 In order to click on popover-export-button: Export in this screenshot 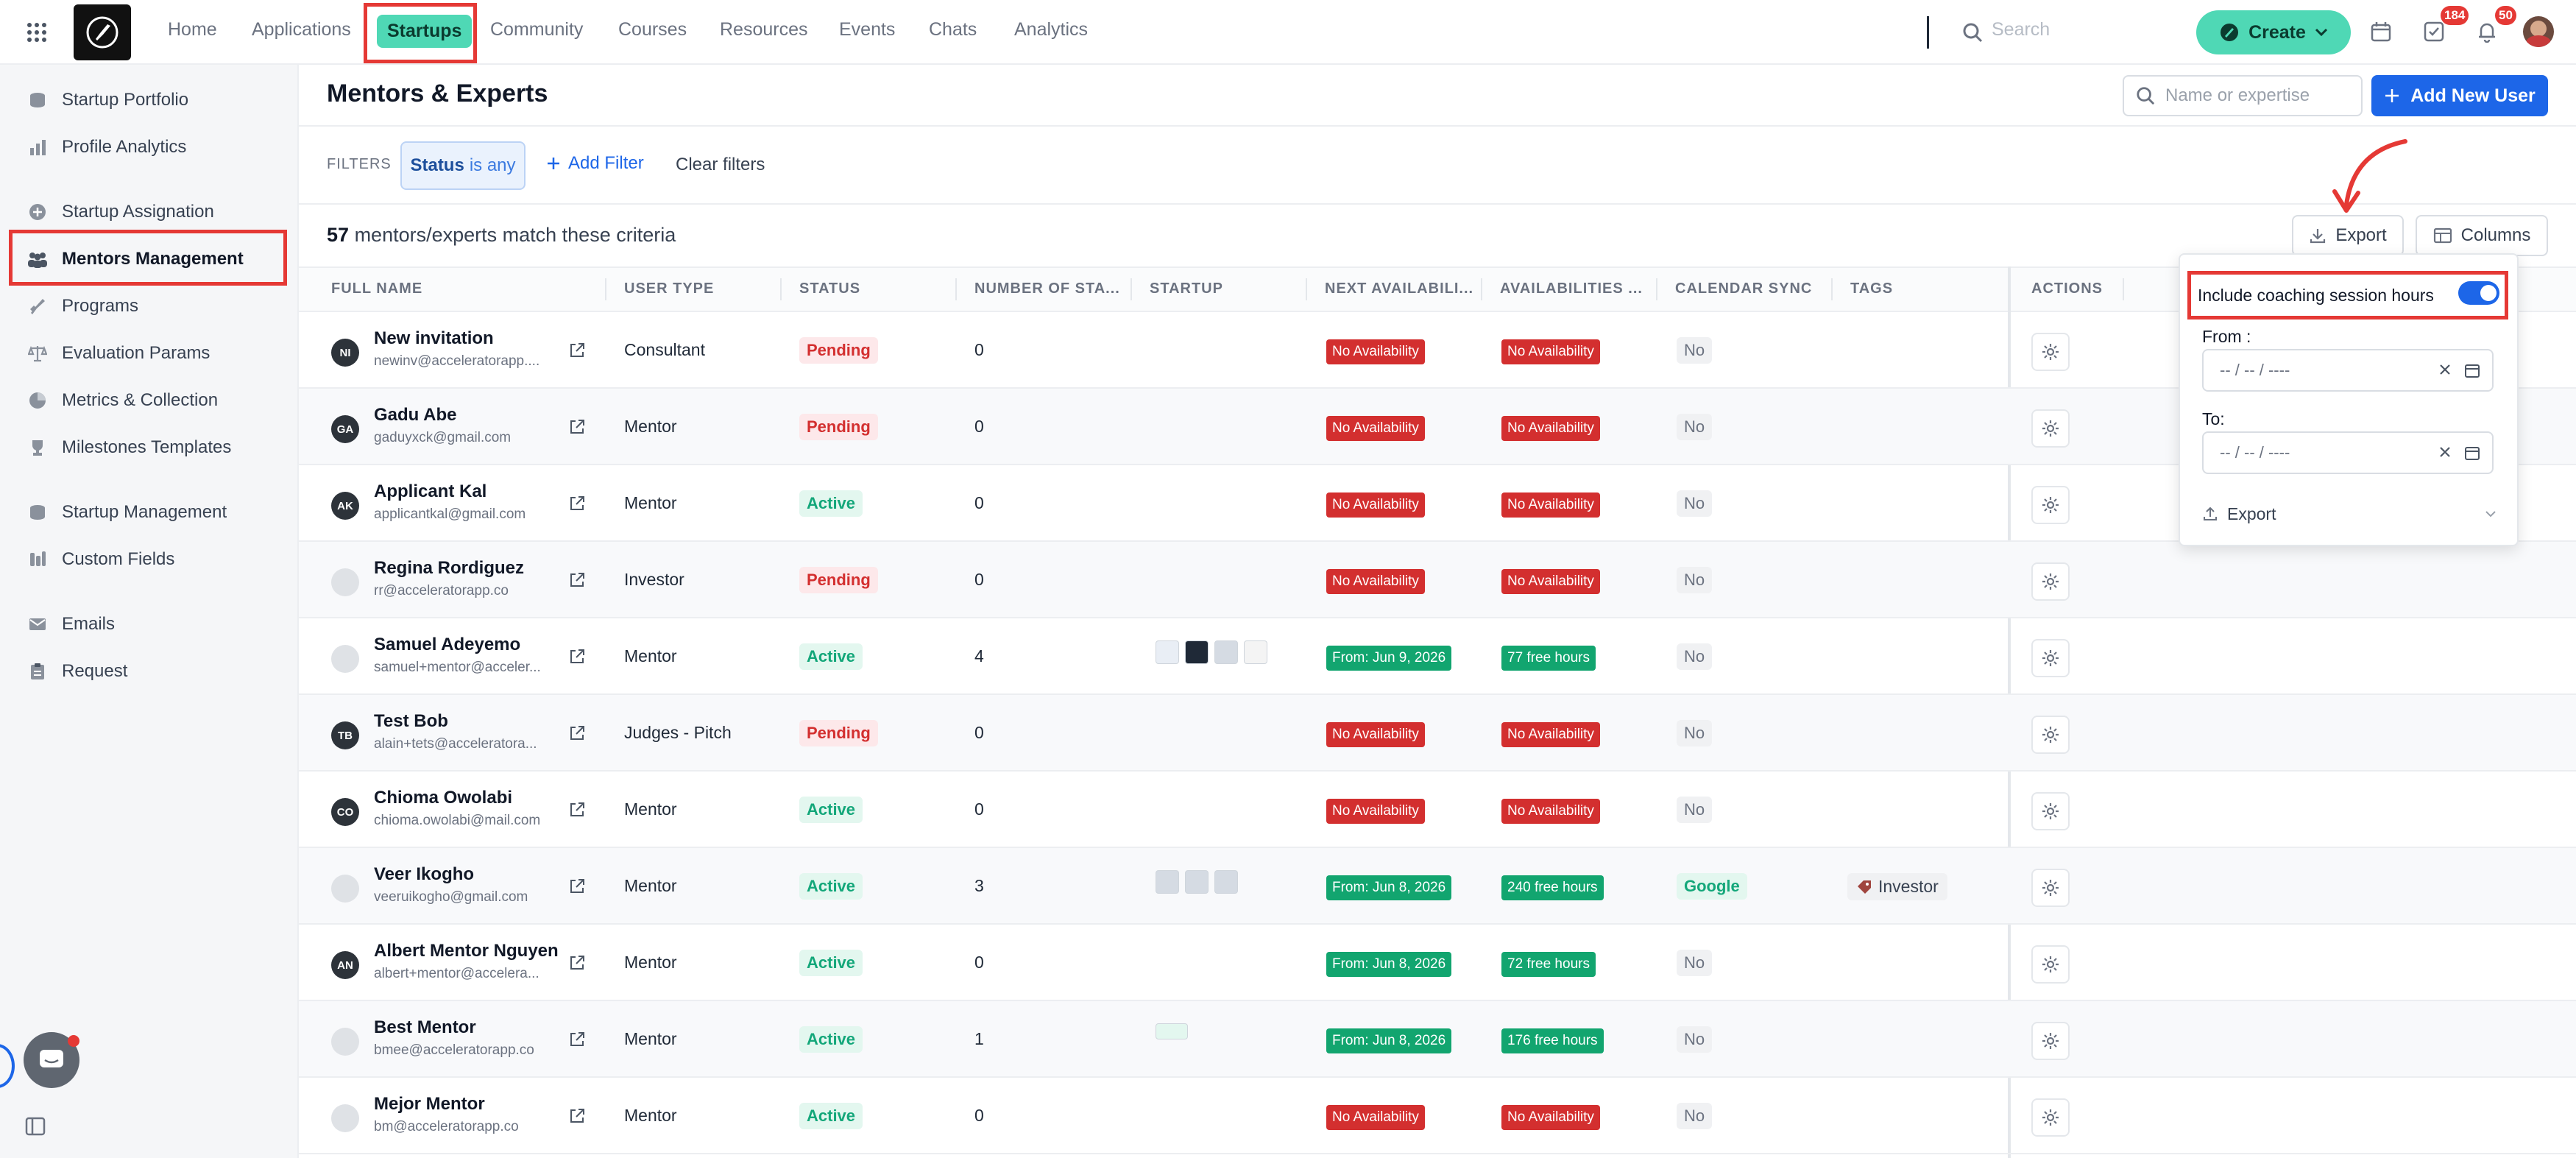, I will do `click(2349, 514)`.